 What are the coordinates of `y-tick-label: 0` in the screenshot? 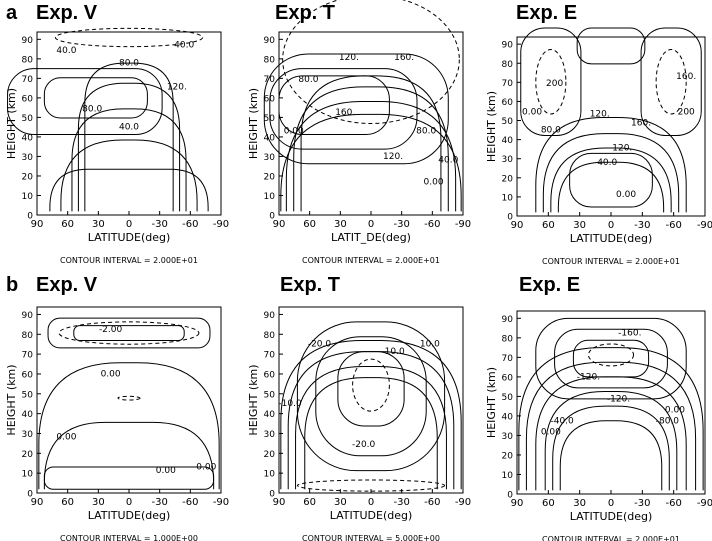 It's located at (510, 218).